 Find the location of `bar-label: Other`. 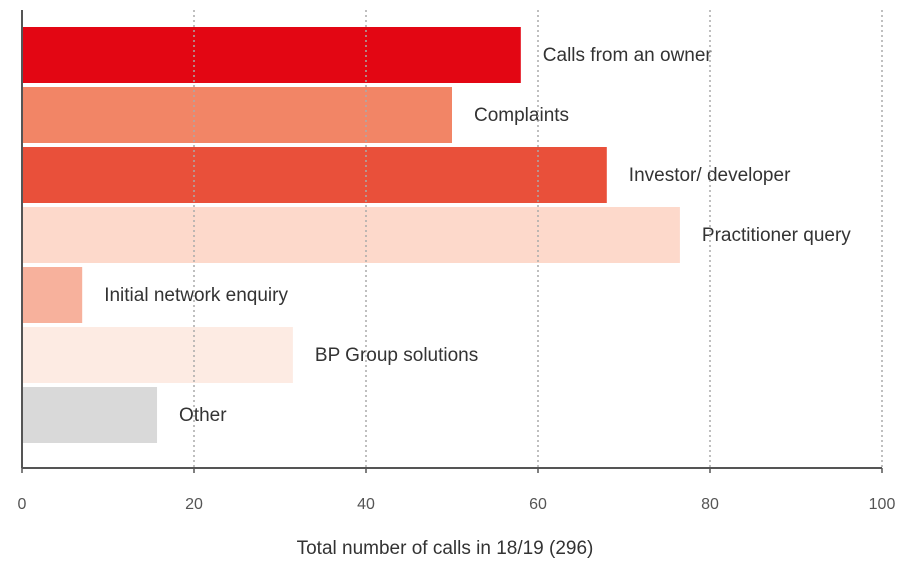

bar-label: Other is located at coordinates (203, 415).